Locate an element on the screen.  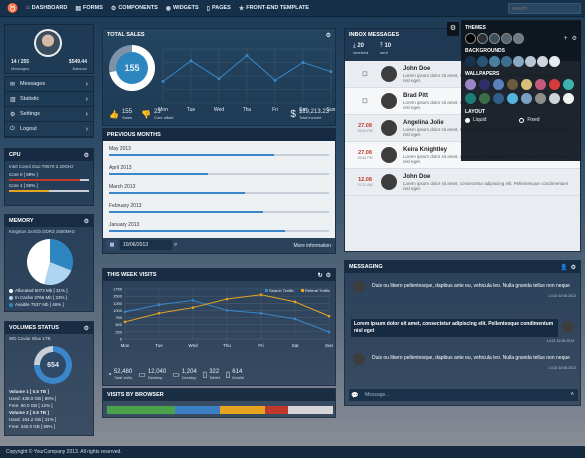
nav-item-dashboard: ⌂ DASHBOARD is located at coordinates (47, 8).